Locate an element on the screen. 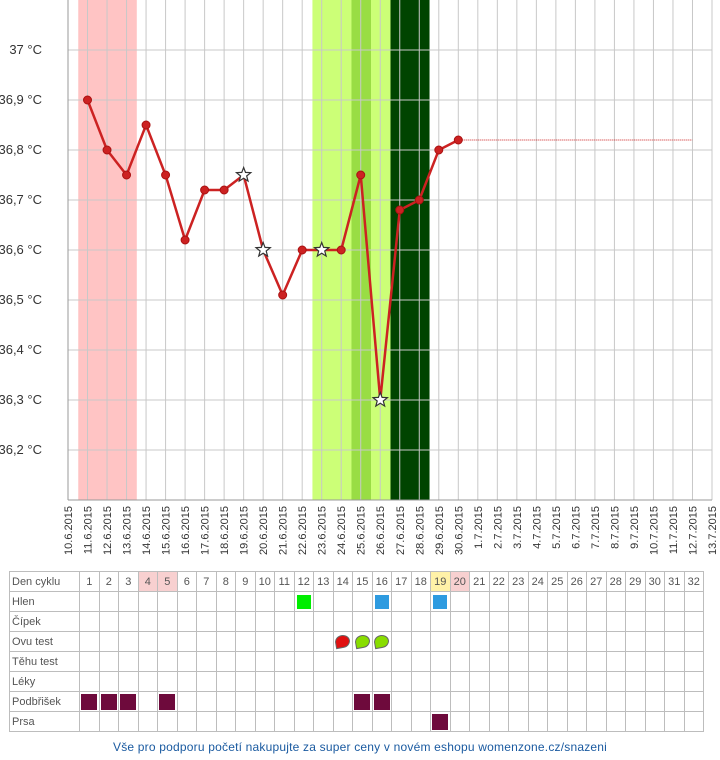 Image resolution: width=720 pixels, height=760 pixels. x-tick-label: 30.6.2015 is located at coordinates (459, 530).